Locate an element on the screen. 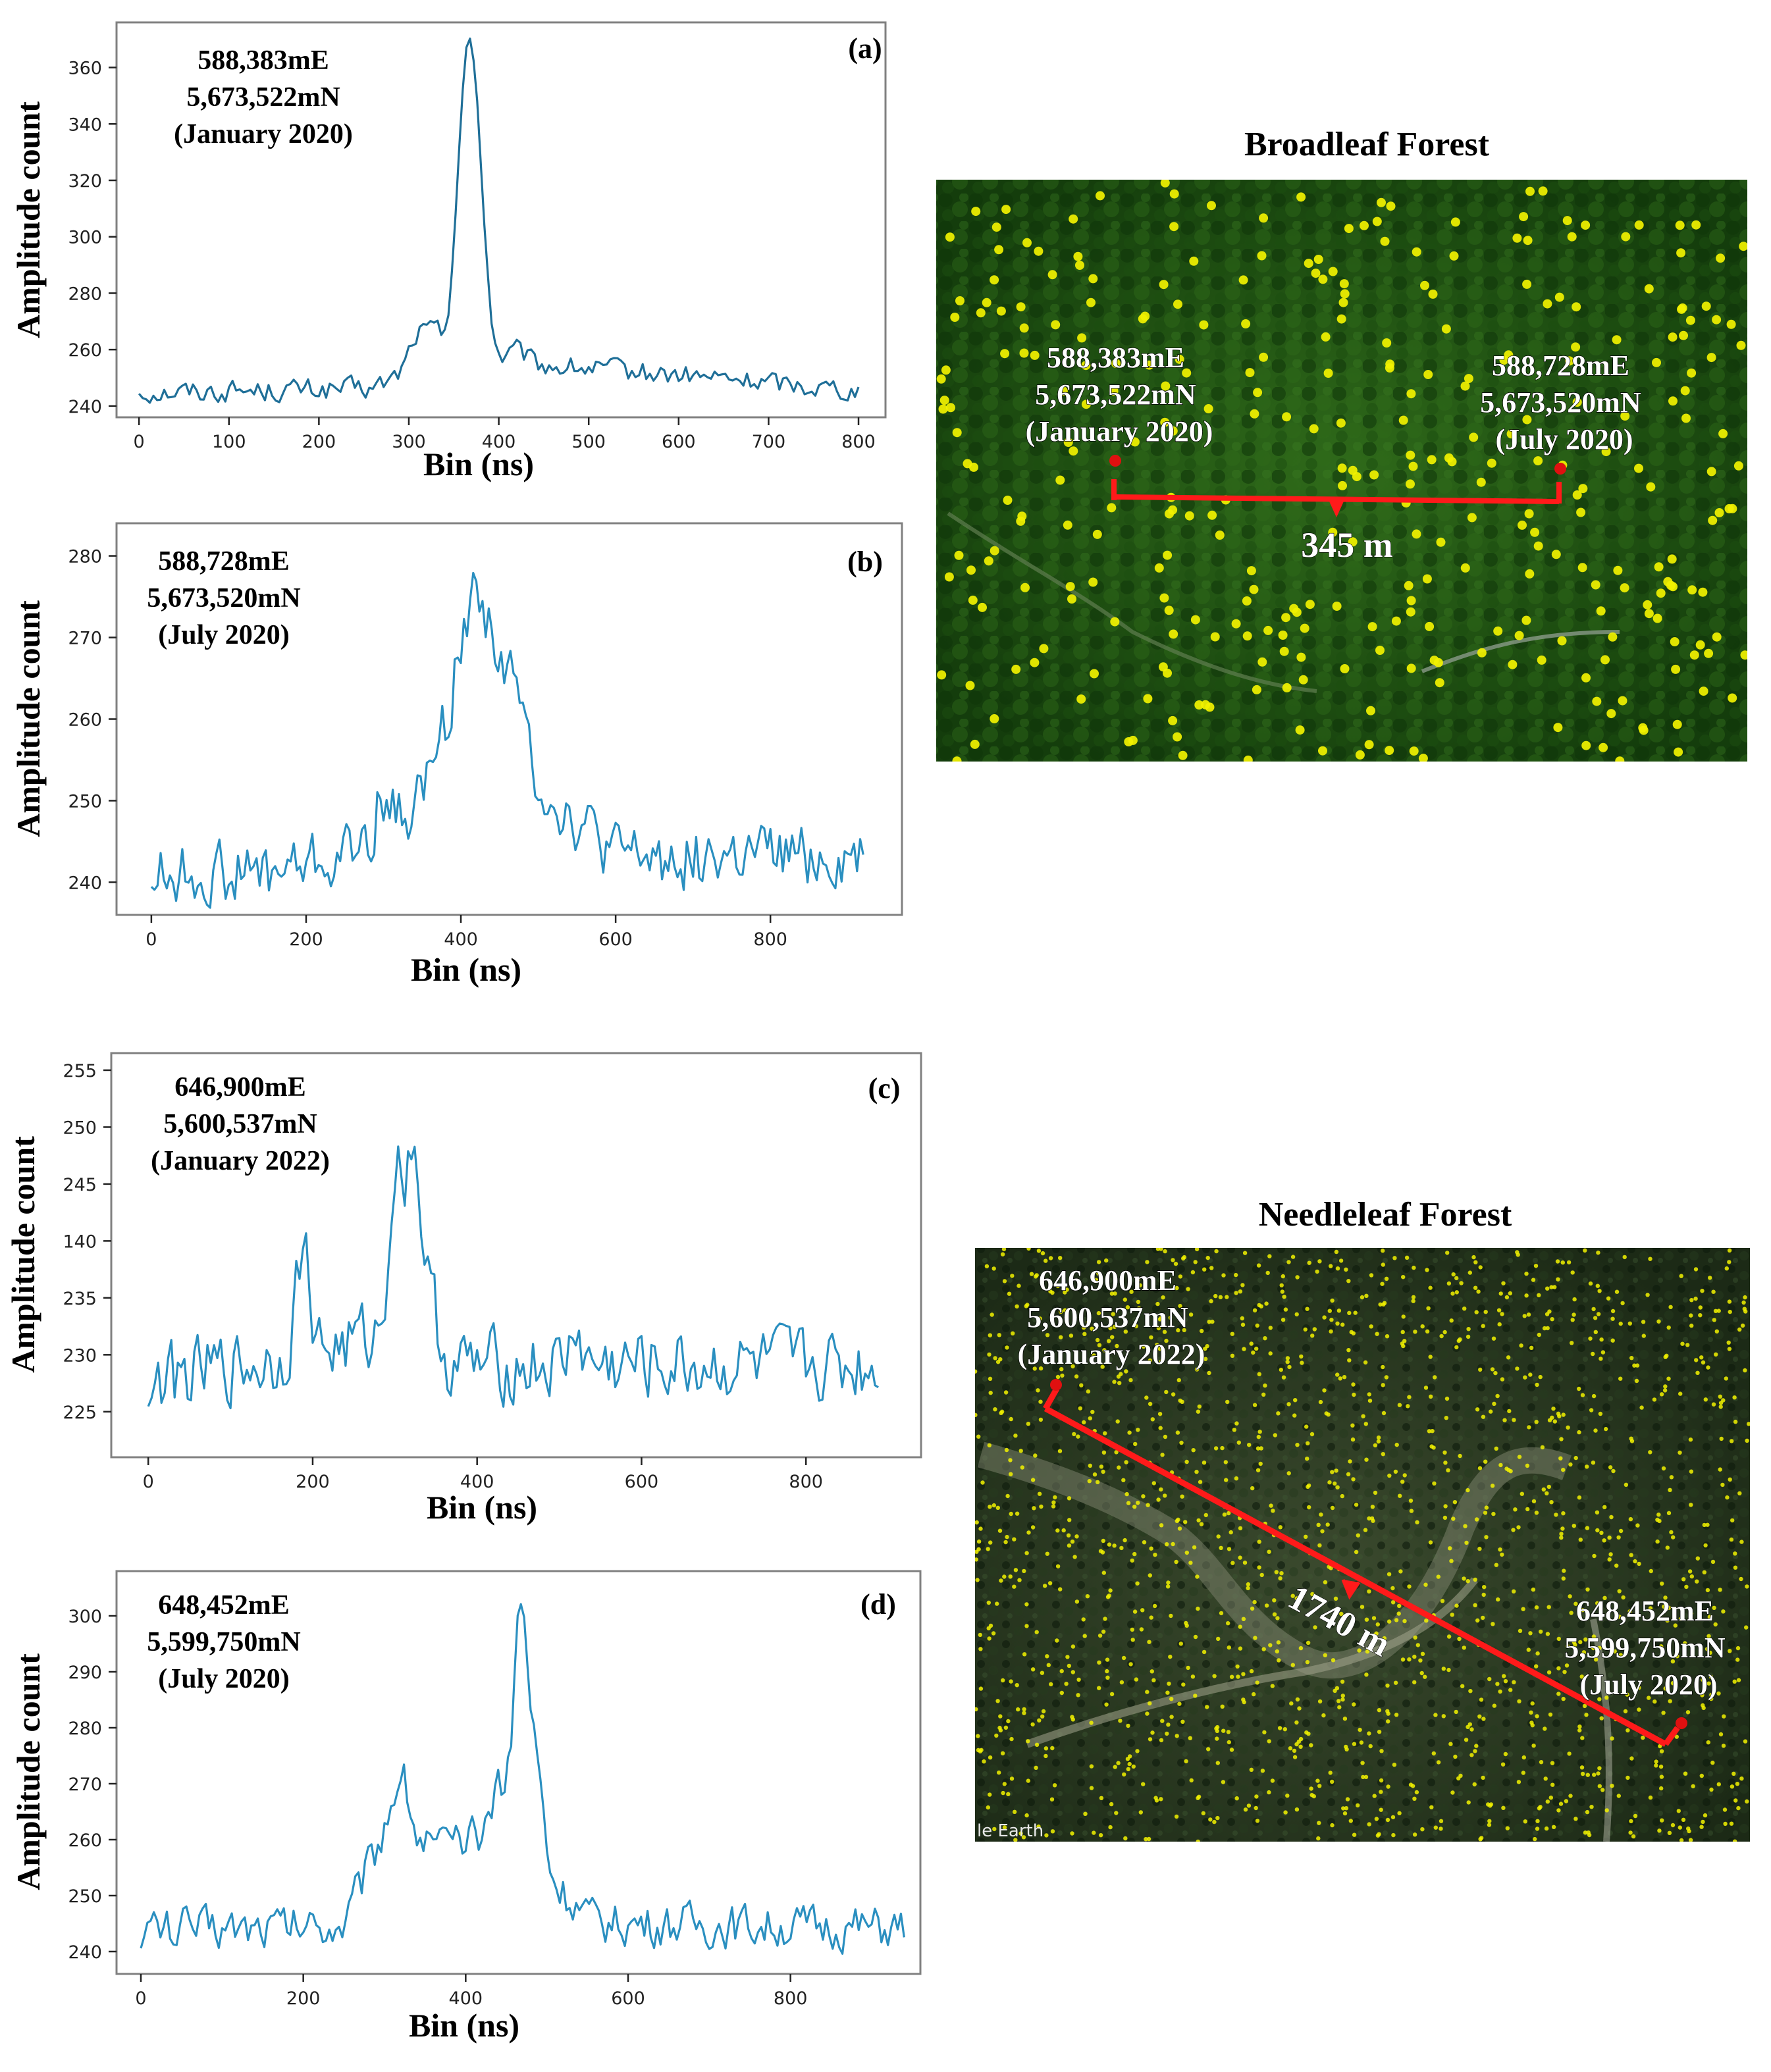 The image size is (1771, 2072). needleleaf-line-end-a is located at coordinates (1051, 1399).